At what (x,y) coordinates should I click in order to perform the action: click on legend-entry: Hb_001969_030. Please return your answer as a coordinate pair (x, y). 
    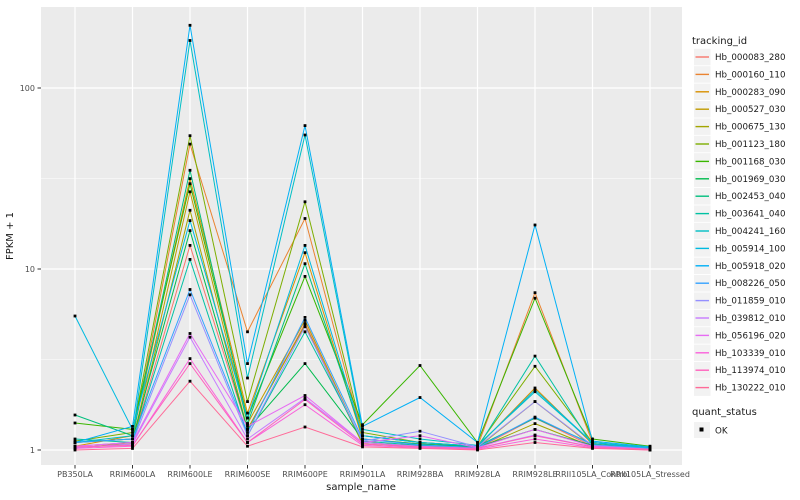
    Looking at the image, I should click on (739, 179).